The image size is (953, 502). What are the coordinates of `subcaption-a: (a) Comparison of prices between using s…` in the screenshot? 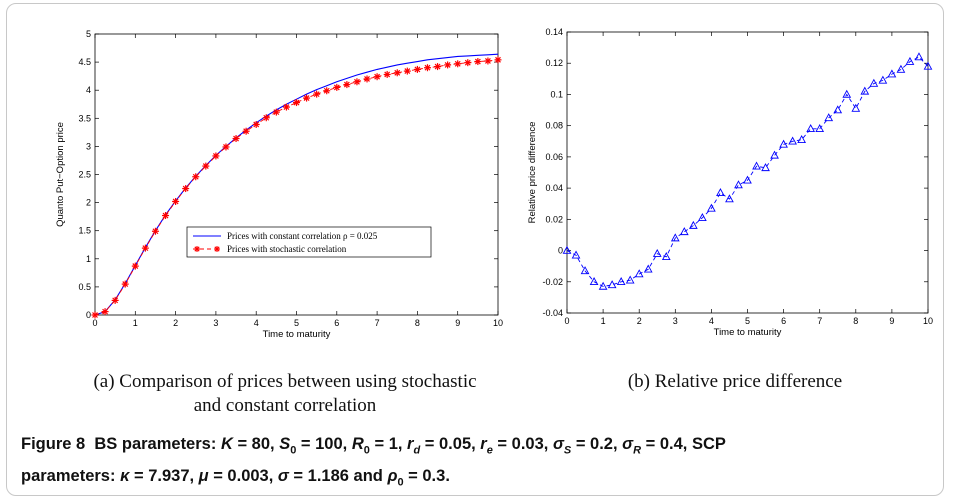 It's located at (285, 394).